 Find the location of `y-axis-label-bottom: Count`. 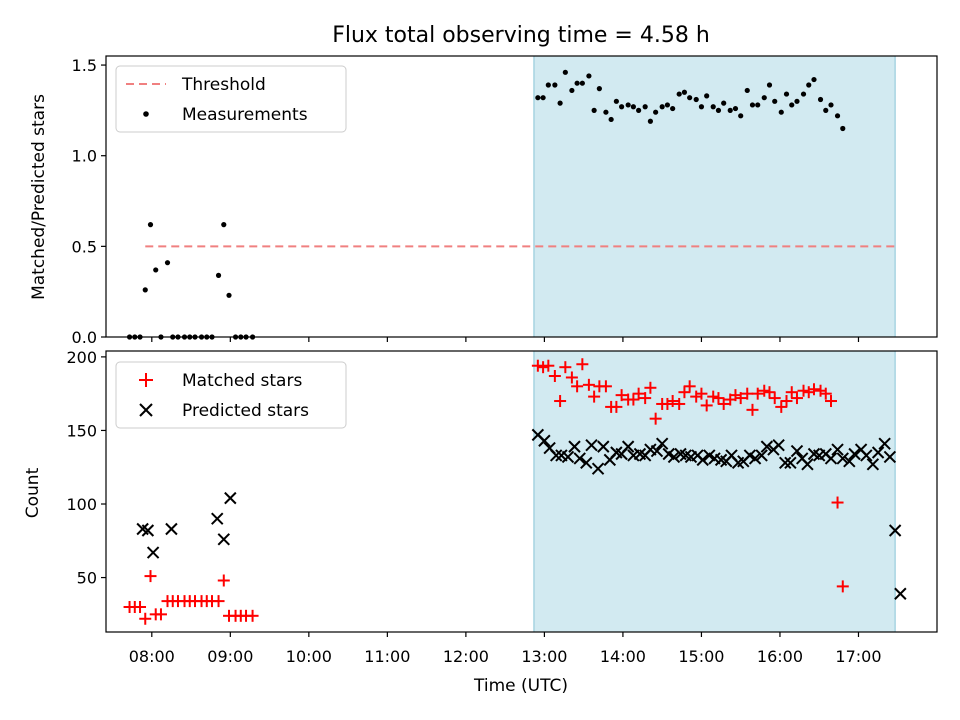

y-axis-label-bottom: Count is located at coordinates (33, 492).